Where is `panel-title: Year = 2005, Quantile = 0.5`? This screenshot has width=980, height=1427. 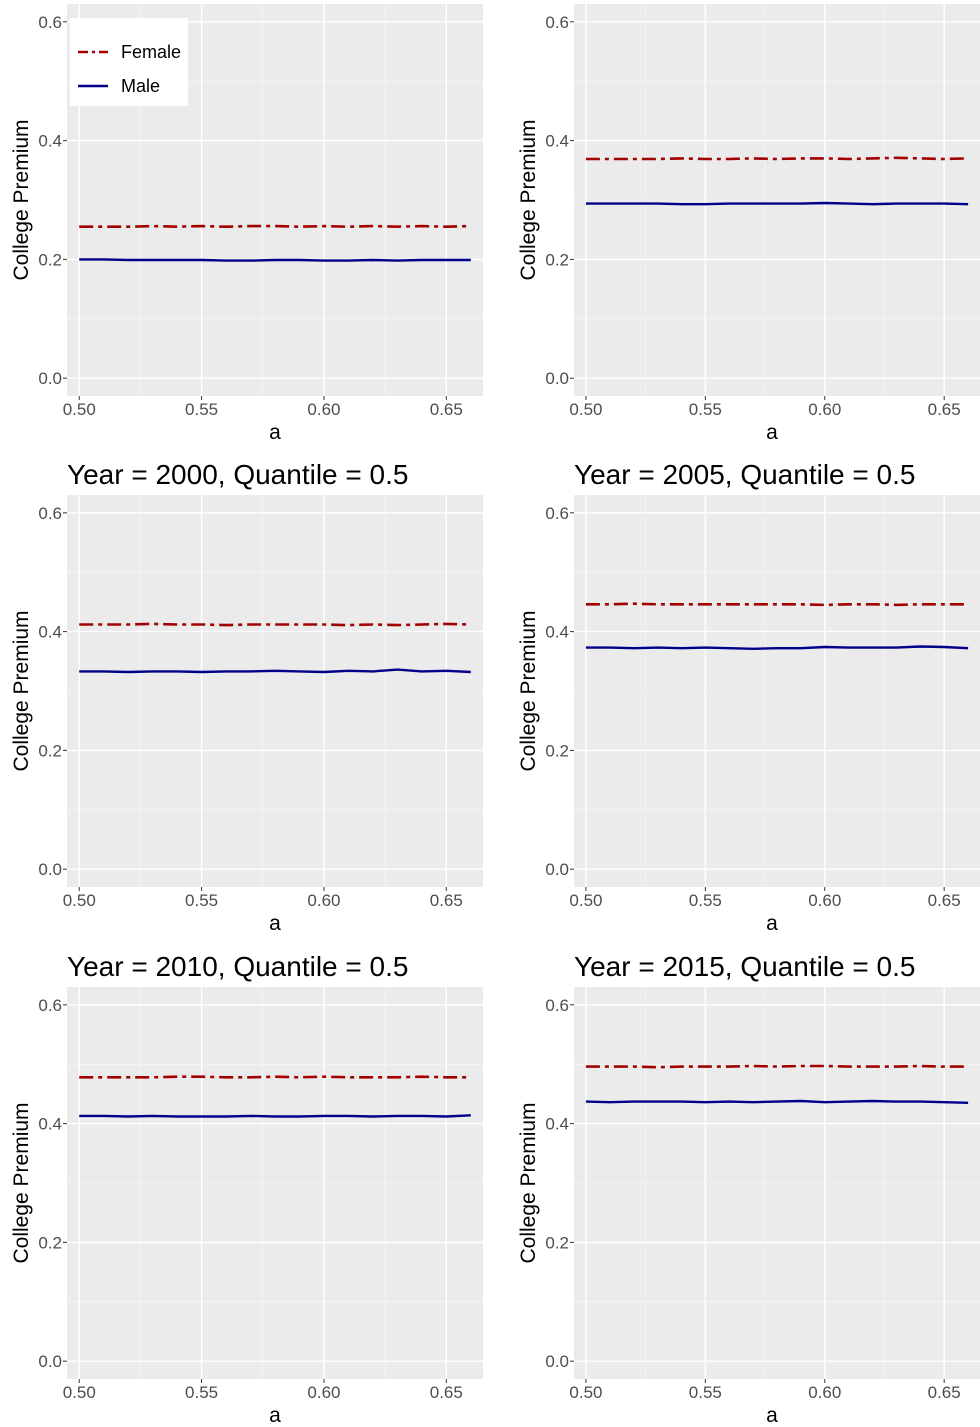
panel-title: Year = 2005, Quantile = 0.5 is located at coordinates (744, 474).